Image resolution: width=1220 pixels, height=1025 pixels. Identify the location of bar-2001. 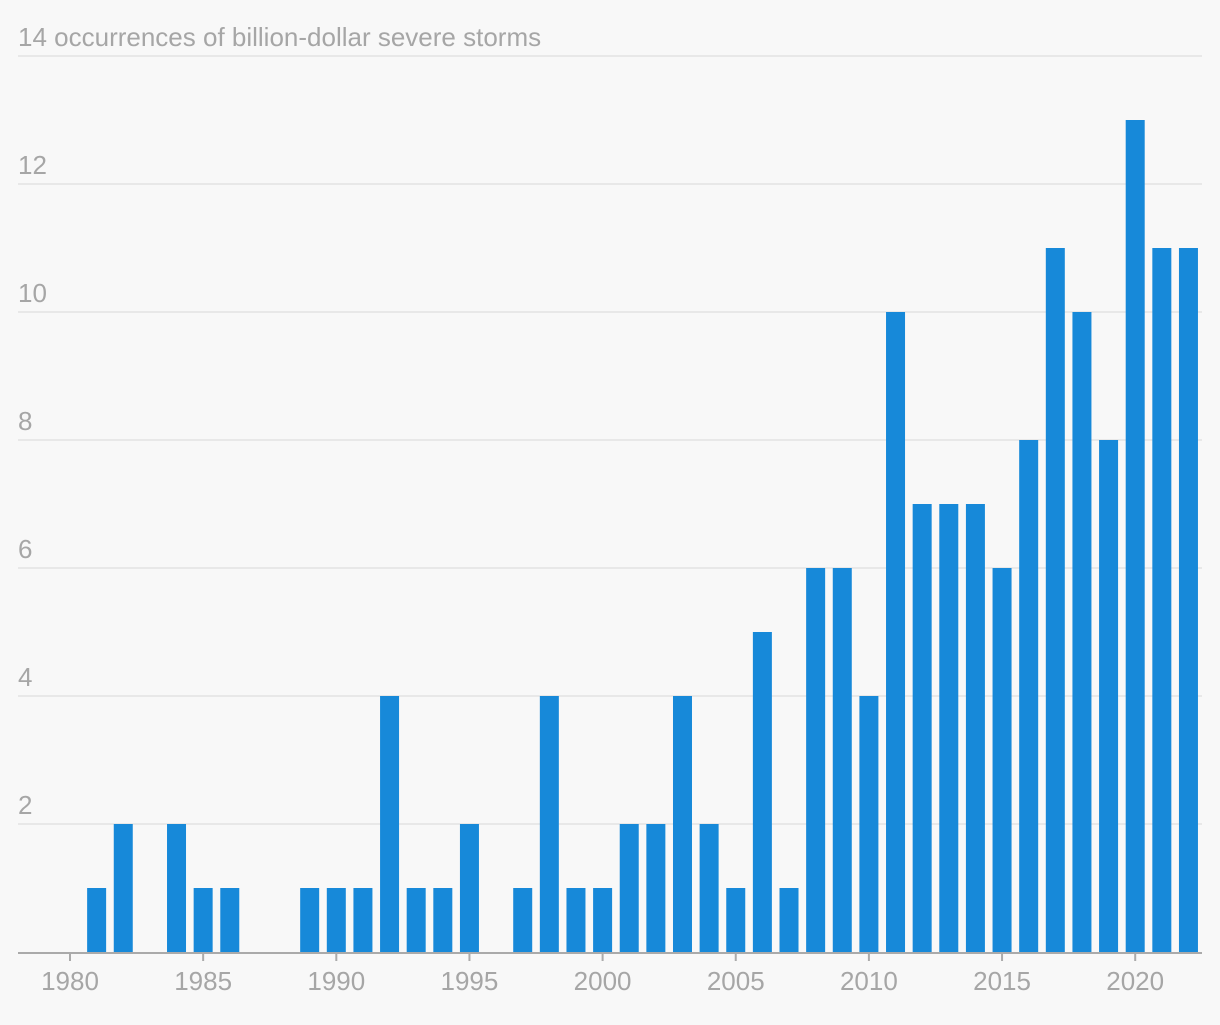
(629, 888).